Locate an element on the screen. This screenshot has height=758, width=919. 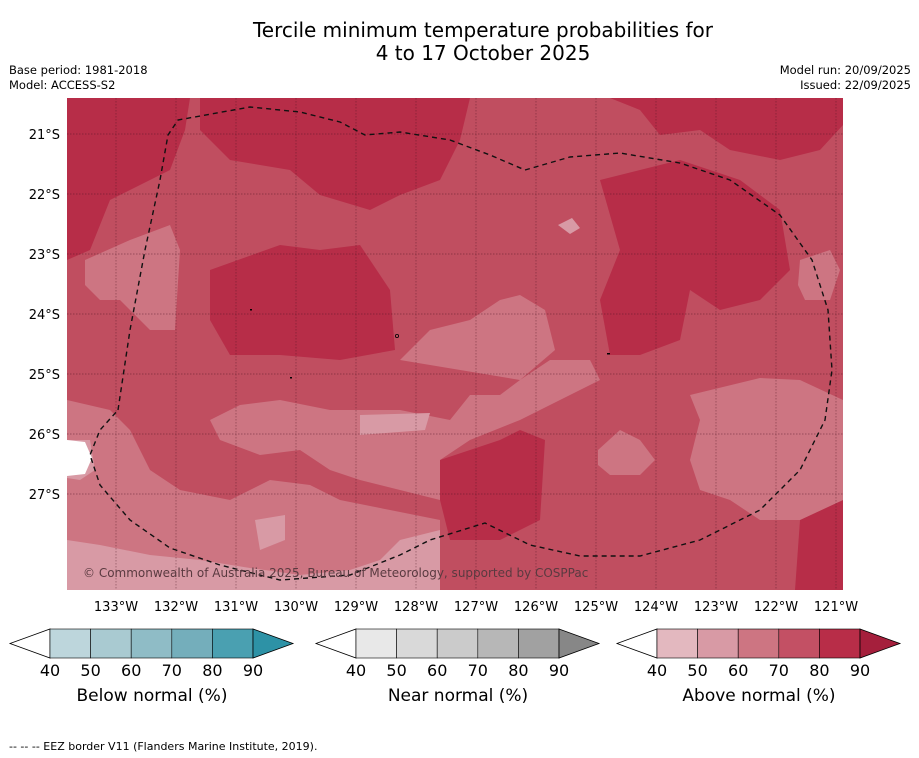
lat-labels: 21°S 22°S 23°S 24°S 25°S 26°S 27°S is located at coordinates (44, 315).